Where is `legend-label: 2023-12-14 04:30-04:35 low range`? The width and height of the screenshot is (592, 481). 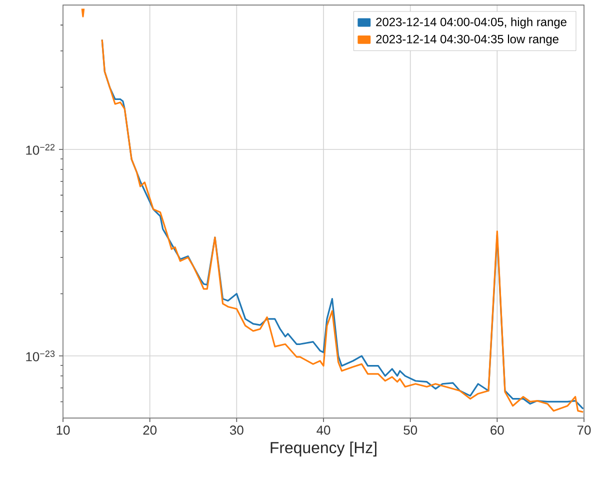 legend-label: 2023-12-14 04:30-04:35 low range is located at coordinates (467, 40).